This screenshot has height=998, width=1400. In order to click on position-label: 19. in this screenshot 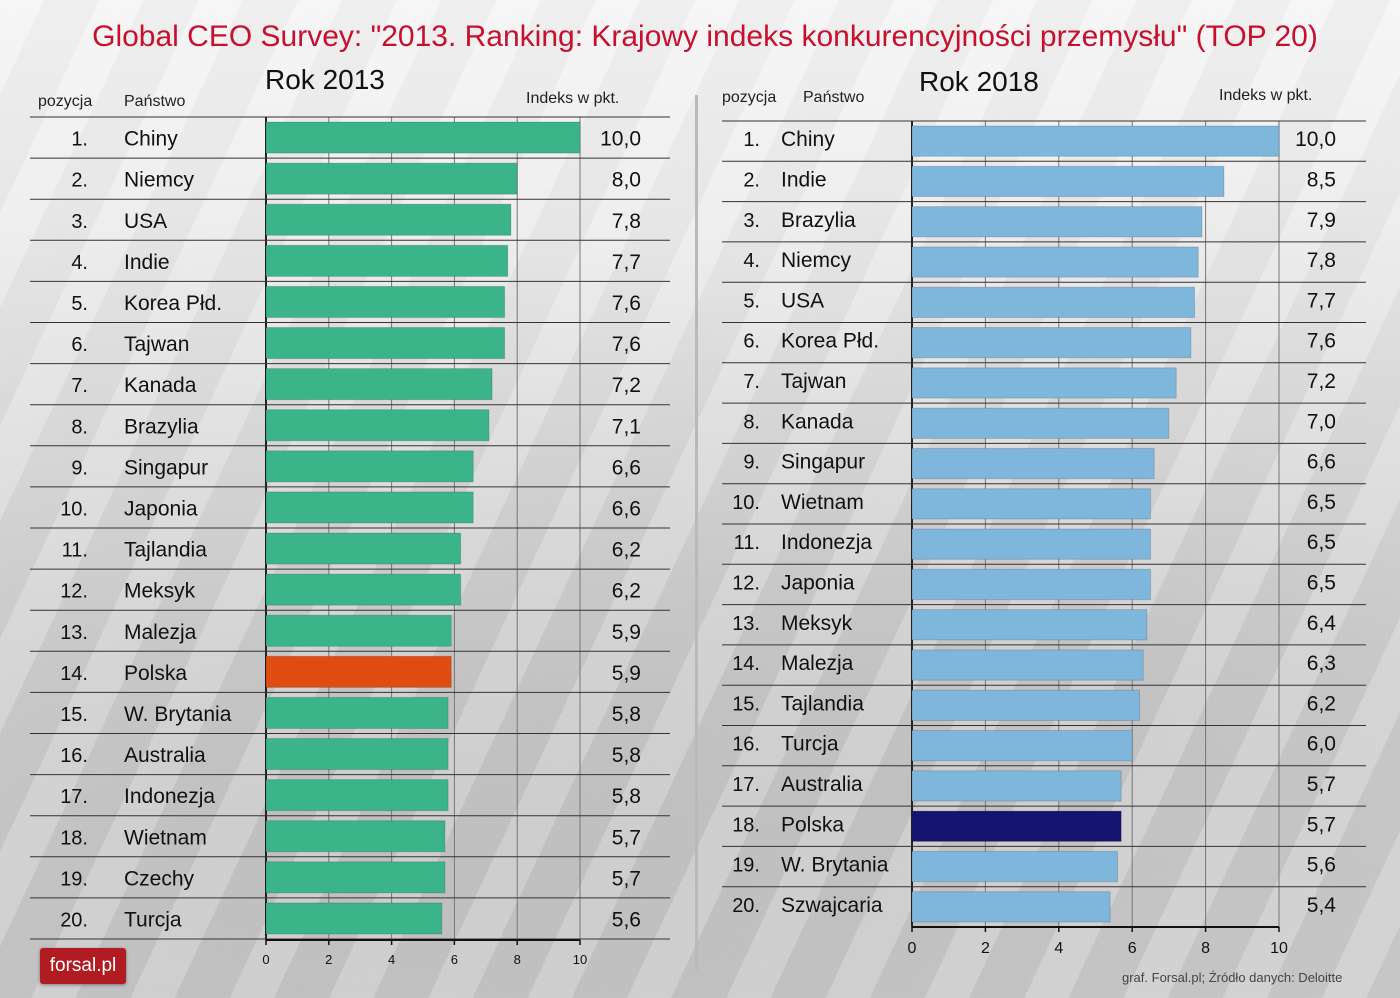, I will do `click(746, 866)`.